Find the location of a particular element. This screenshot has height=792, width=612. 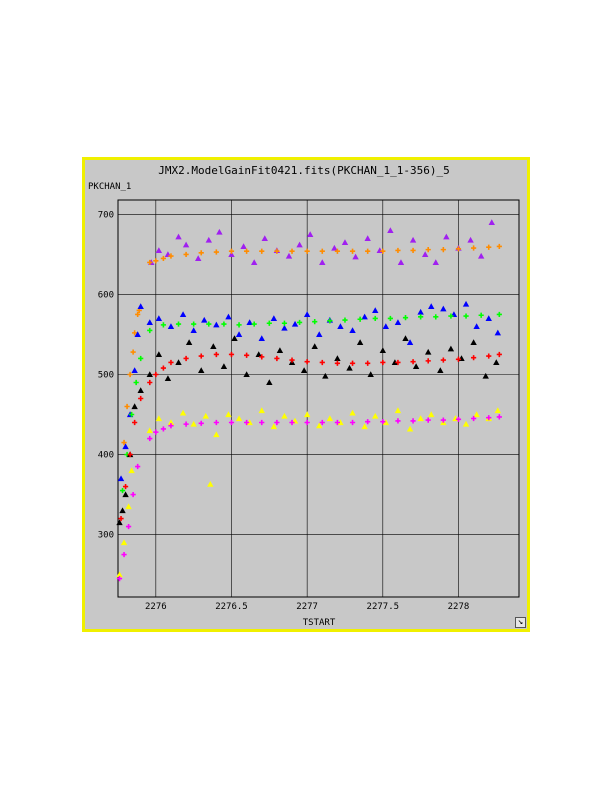

x-tick-label: 2277 is located at coordinates (307, 607).